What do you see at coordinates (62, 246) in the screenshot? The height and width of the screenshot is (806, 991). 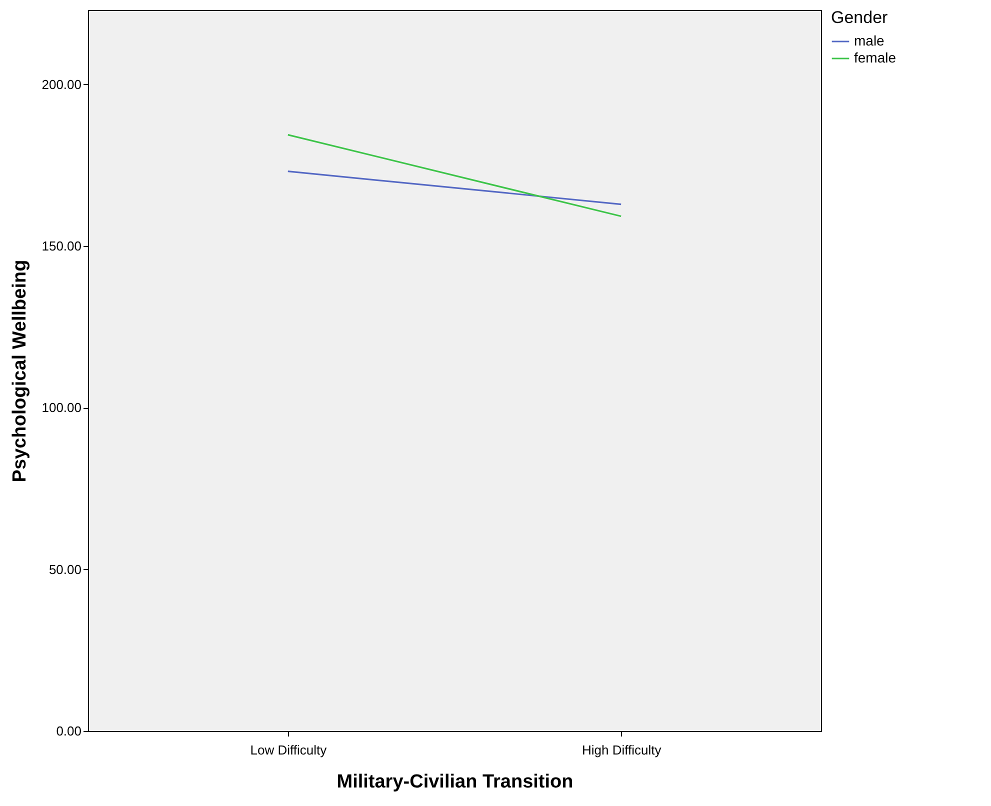 I see `y-tick-label: 150.00` at bounding box center [62, 246].